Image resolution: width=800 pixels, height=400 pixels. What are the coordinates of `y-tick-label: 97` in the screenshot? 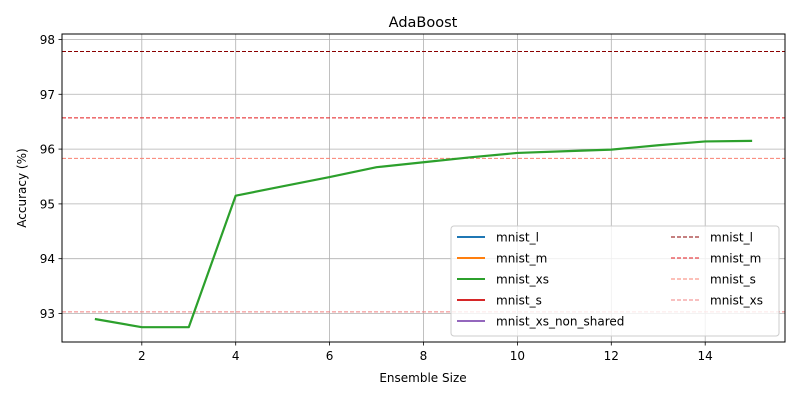 It's located at (47, 95).